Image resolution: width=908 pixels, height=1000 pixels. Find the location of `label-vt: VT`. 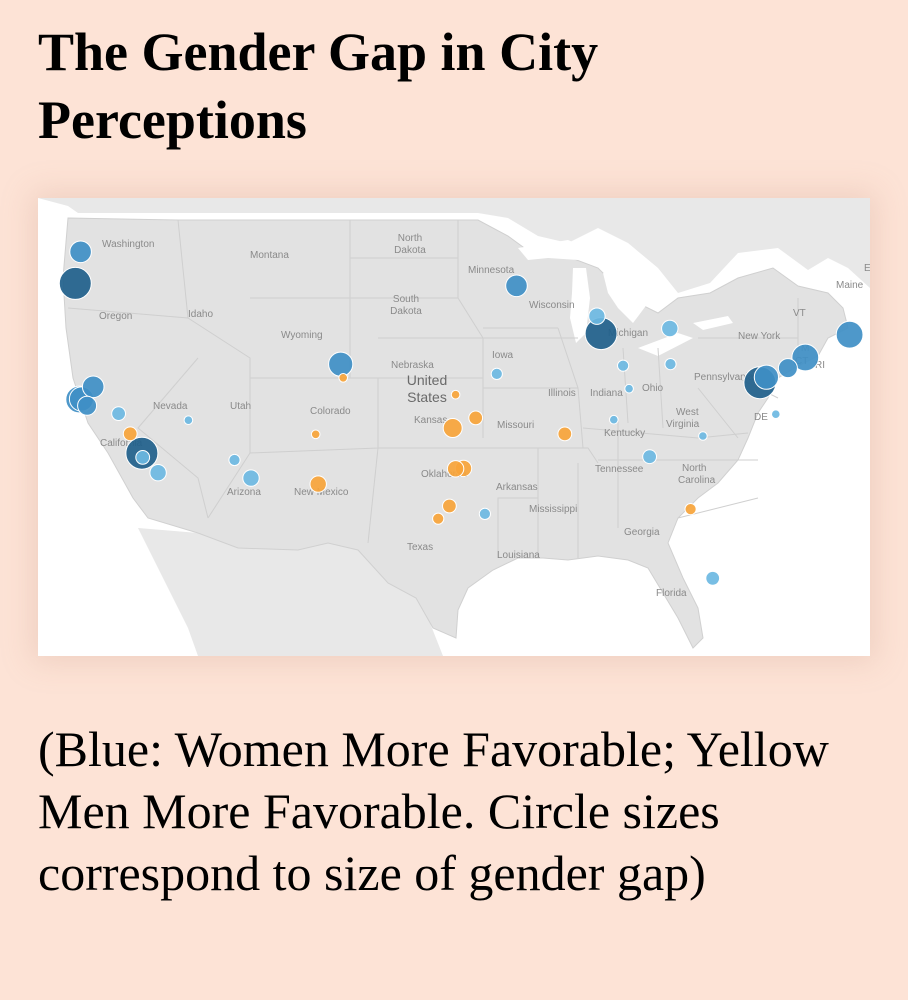

label-vt: VT is located at coordinates (799, 313).